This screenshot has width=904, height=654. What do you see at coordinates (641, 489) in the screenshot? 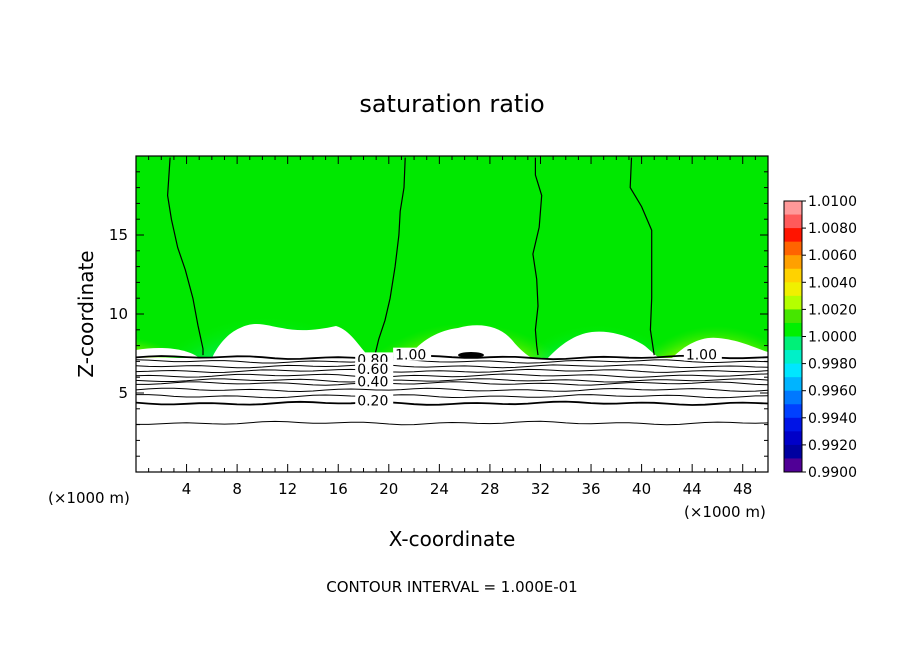
I see `x-tick-label: 40` at bounding box center [641, 489].